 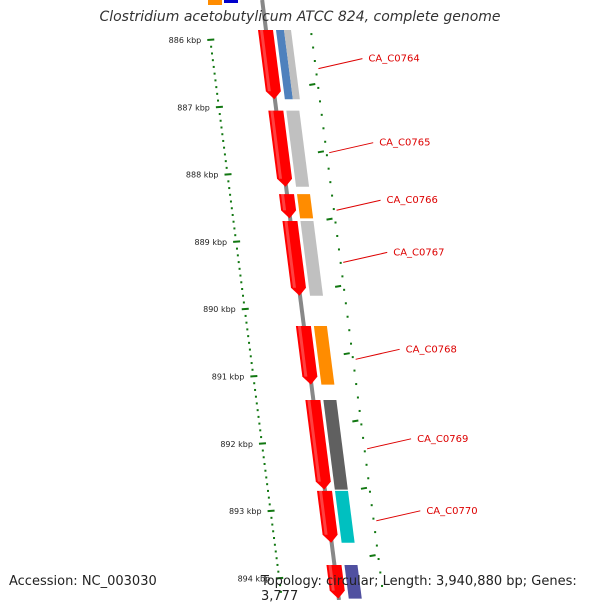 I want to click on tick-label: 892 kbp, so click(x=236, y=444).